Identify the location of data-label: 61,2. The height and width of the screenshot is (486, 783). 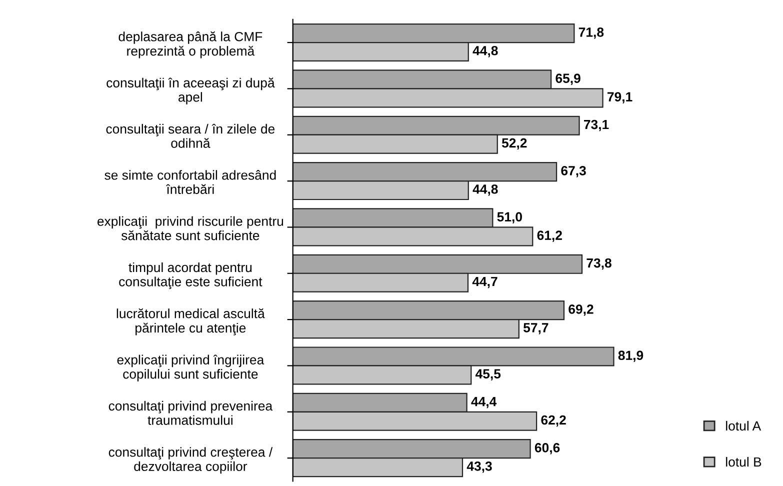
(549, 236).